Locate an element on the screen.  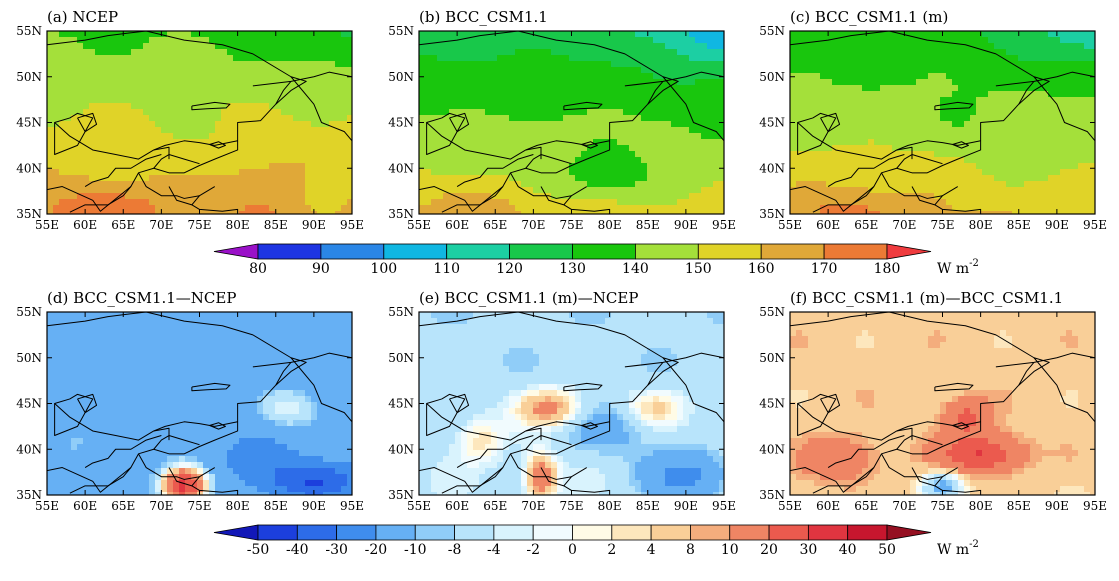
colorbar-label: 0 is located at coordinates (572, 550).